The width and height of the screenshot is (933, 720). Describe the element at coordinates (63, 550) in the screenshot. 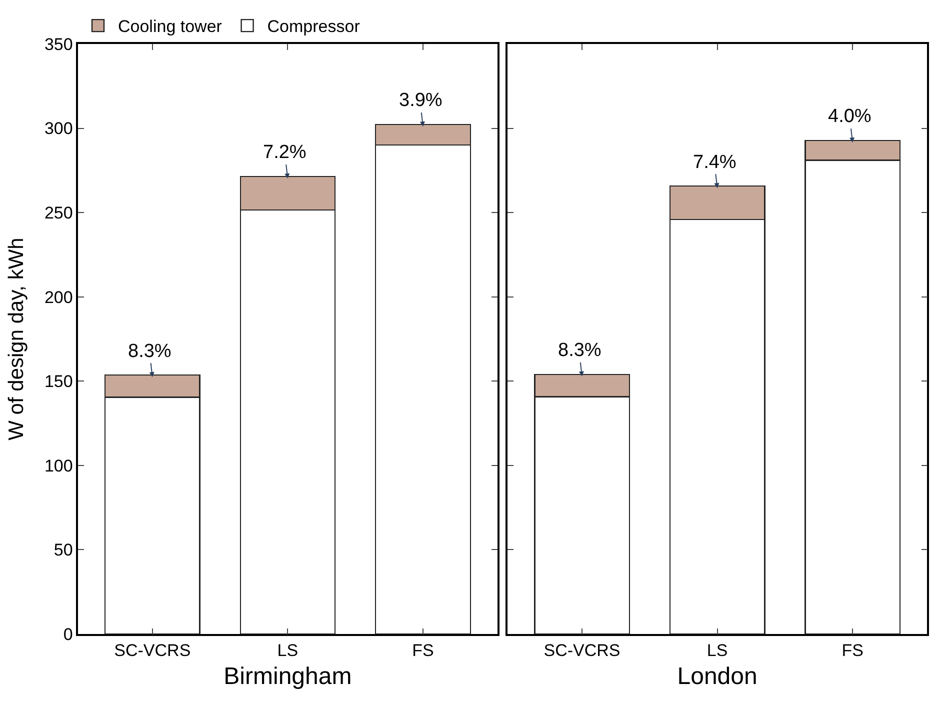

I see `y-tick-label: 50` at that location.